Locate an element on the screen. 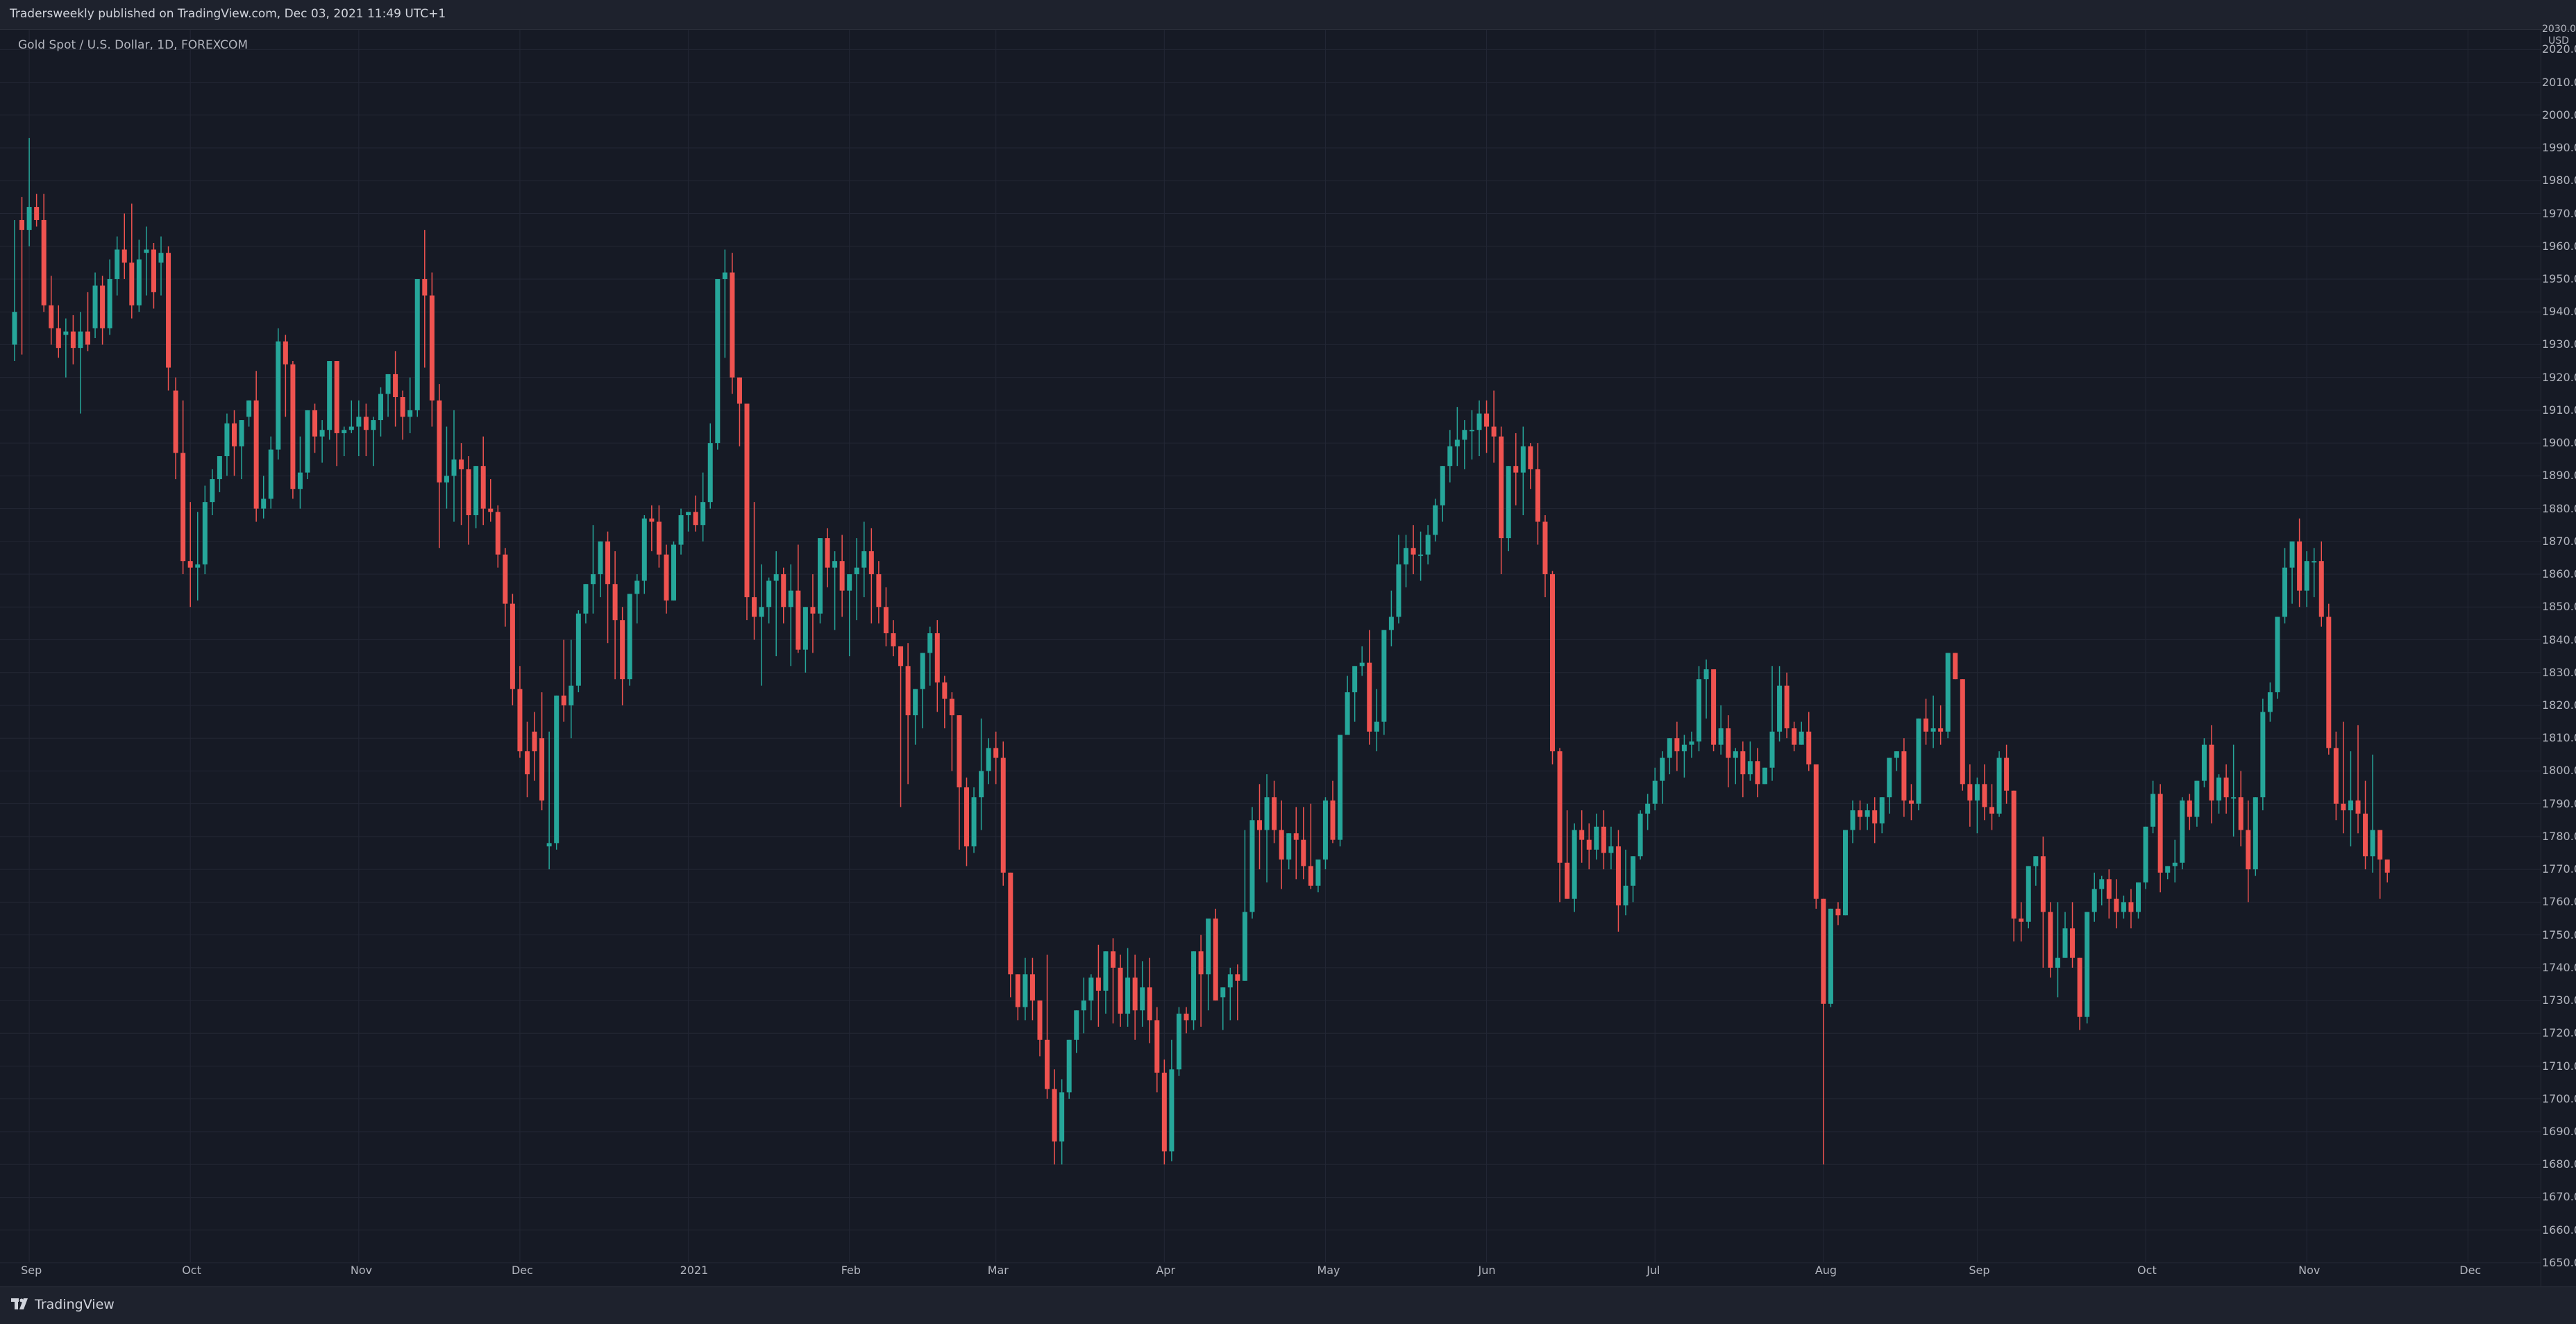 The height and width of the screenshot is (1324, 2576). time-tick-label: Nov is located at coordinates (2309, 1270).